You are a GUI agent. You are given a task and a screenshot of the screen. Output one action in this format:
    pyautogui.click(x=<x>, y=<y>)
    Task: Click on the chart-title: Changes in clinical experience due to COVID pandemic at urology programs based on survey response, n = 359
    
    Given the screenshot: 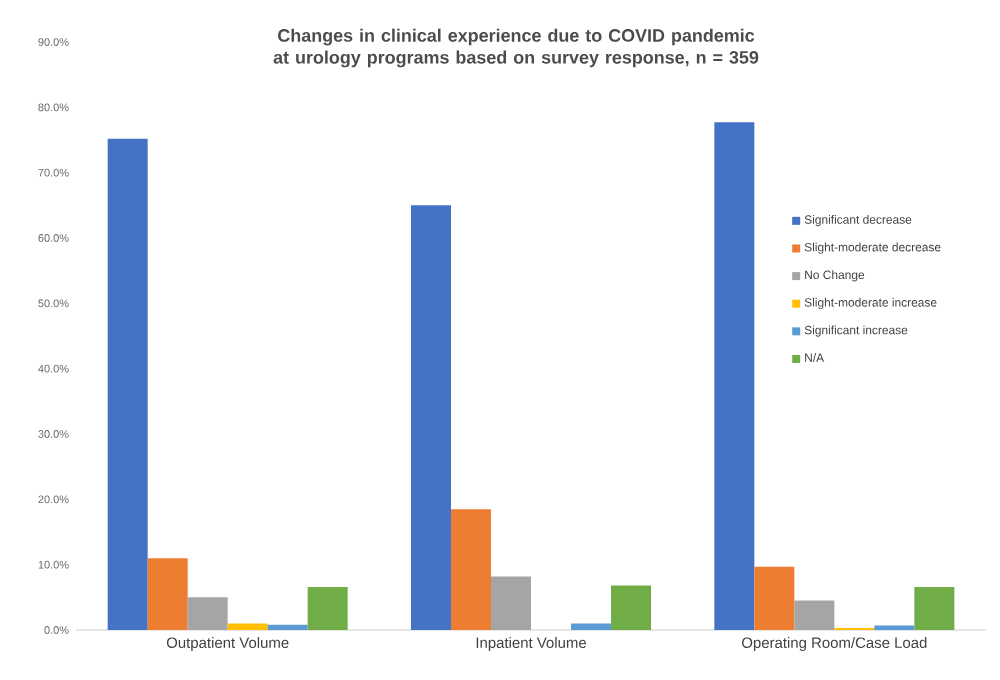 What is the action you would take?
    pyautogui.click(x=516, y=48)
    